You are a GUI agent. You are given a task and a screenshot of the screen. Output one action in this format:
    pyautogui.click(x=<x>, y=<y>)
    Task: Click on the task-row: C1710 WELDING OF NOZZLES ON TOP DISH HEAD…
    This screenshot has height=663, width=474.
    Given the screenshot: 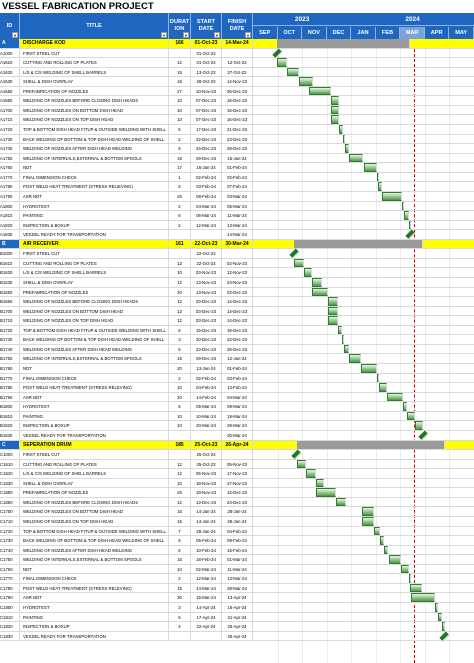 What is the action you would take?
    pyautogui.click(x=237, y=522)
    